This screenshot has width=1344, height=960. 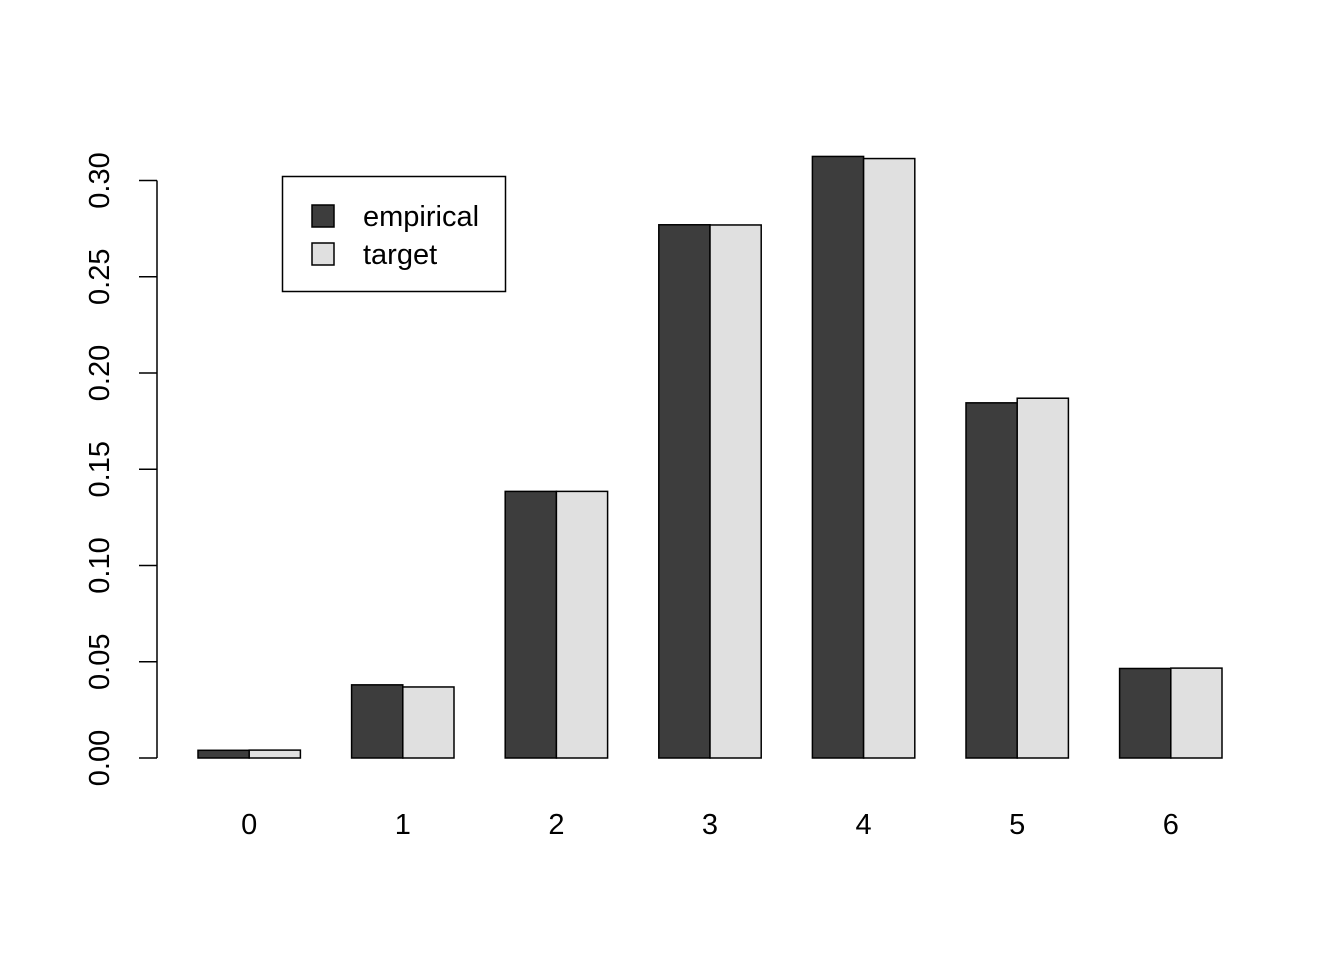 I want to click on y-axis: 0.00 0.05 0.10 0.15 0.20 0.25 0.30, so click(x=121, y=469).